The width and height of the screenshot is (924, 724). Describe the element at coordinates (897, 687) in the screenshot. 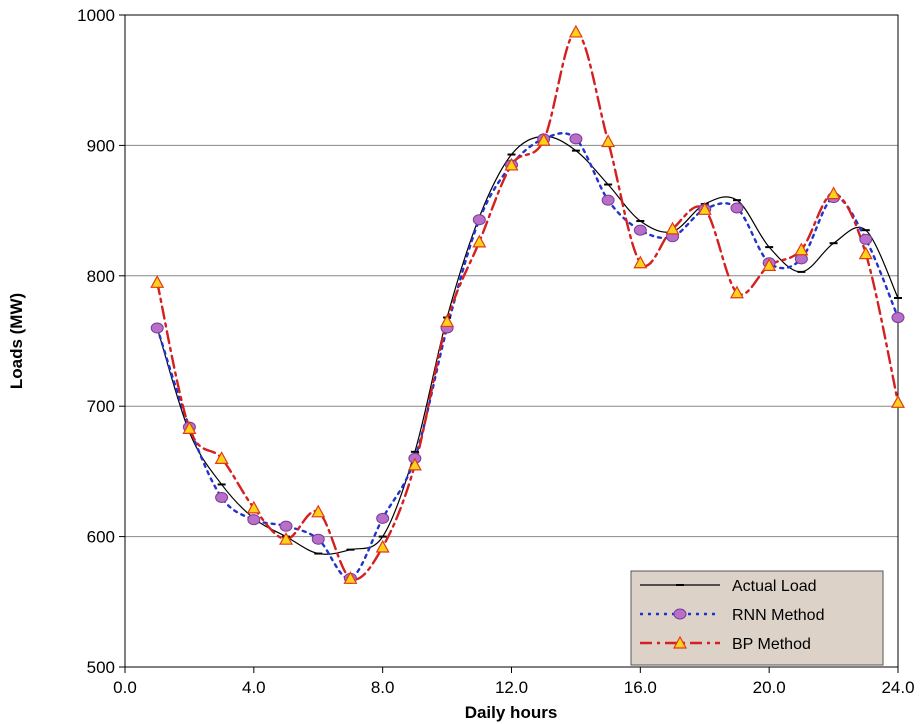

I see `x-tick-label: 24.0` at that location.